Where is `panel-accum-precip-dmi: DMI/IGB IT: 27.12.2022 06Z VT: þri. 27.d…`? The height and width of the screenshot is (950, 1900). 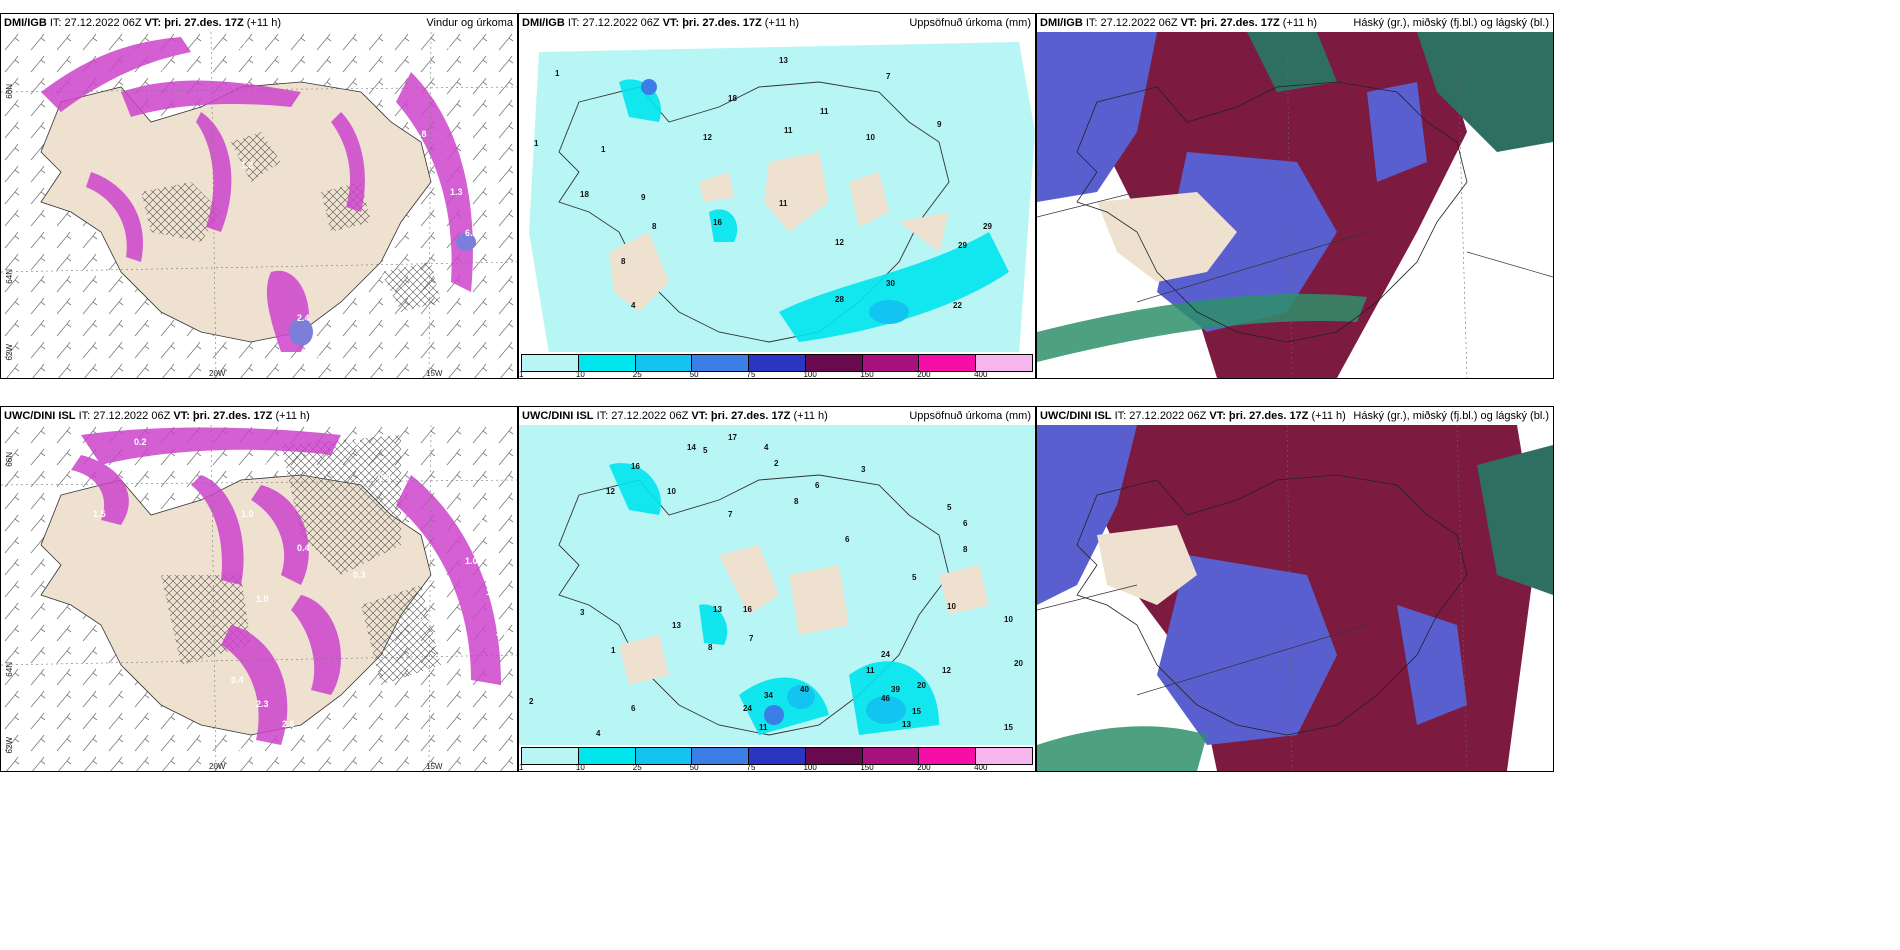 panel-accum-precip-dmi: DMI/IGB IT: 27.12.2022 06Z VT: þri. 27.d… is located at coordinates (777, 196).